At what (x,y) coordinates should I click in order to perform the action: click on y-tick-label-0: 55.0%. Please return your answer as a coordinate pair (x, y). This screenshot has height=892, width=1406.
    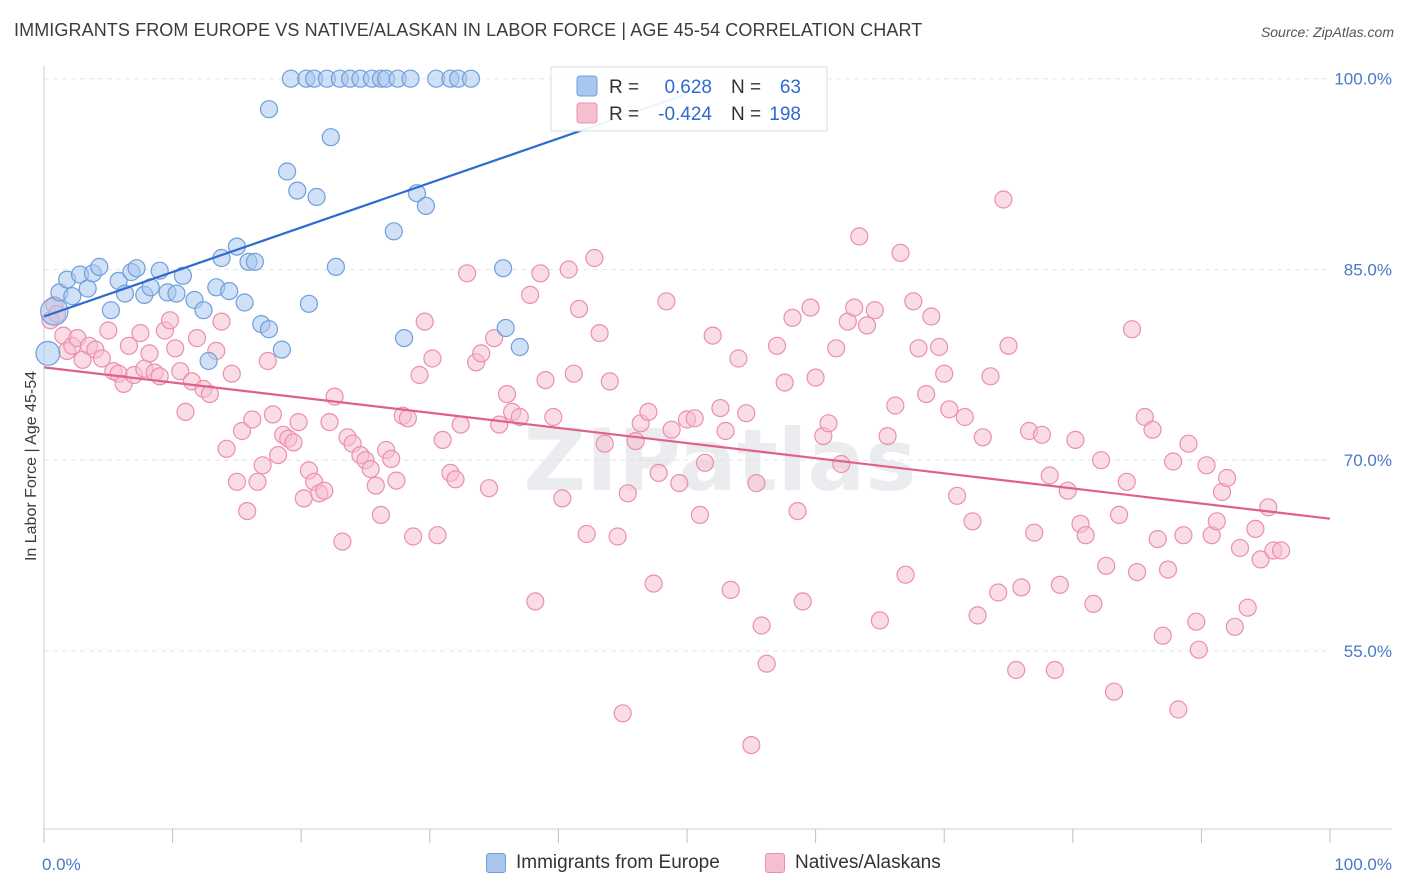
    Looking at the image, I should click on (1368, 651).